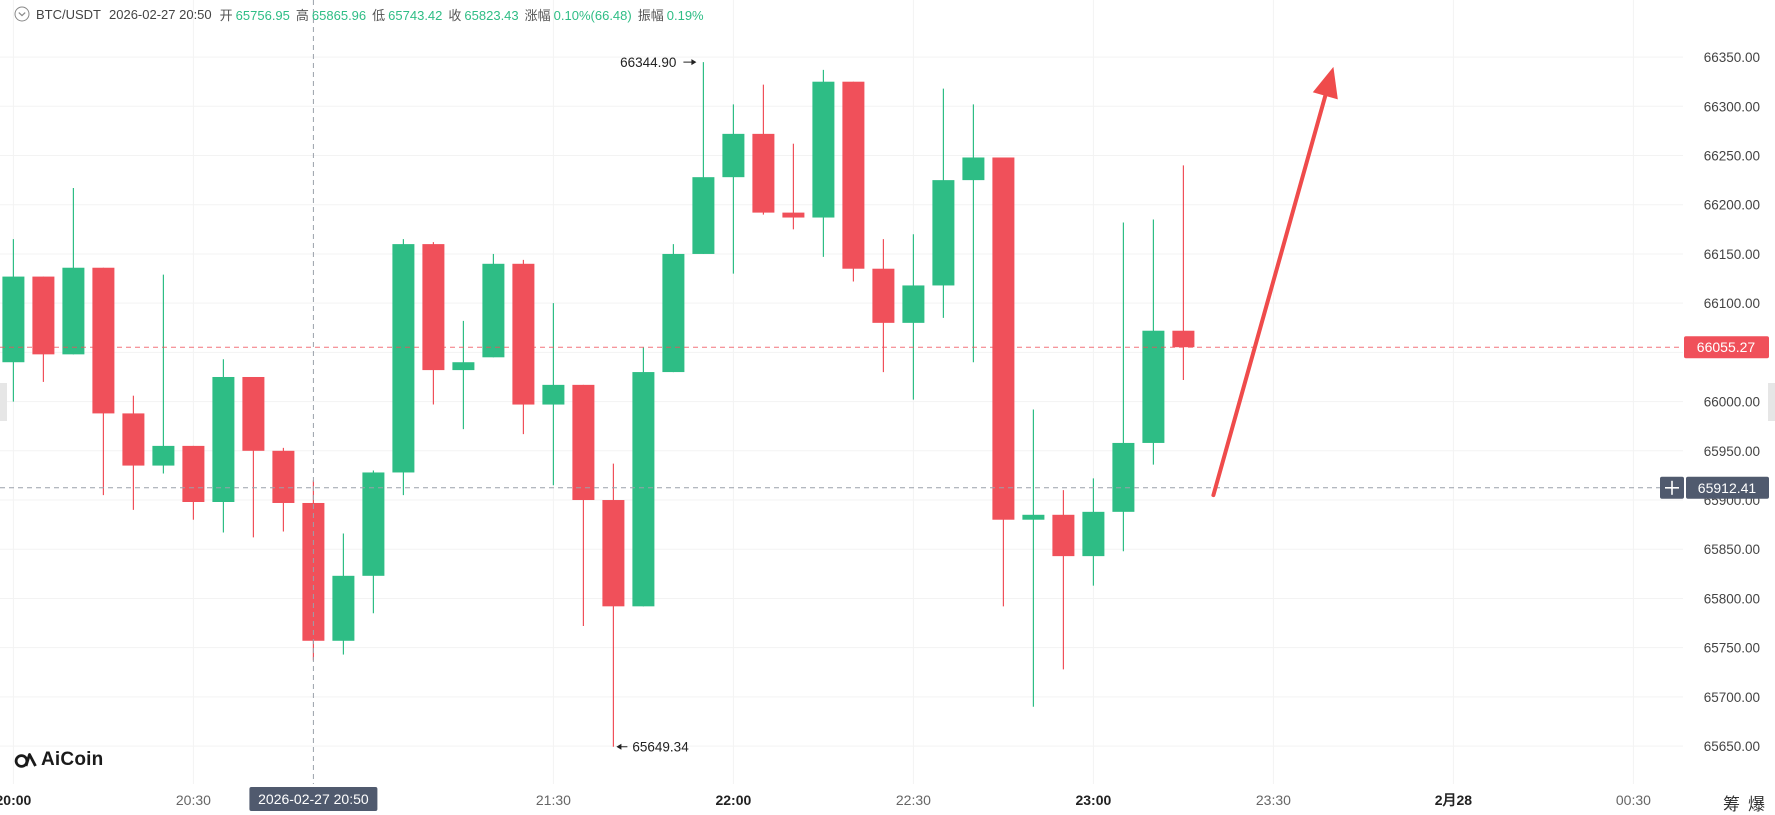 The width and height of the screenshot is (1775, 815). Describe the element at coordinates (913, 800) in the screenshot. I see `x-axis-tick-label: 22:30` at that location.